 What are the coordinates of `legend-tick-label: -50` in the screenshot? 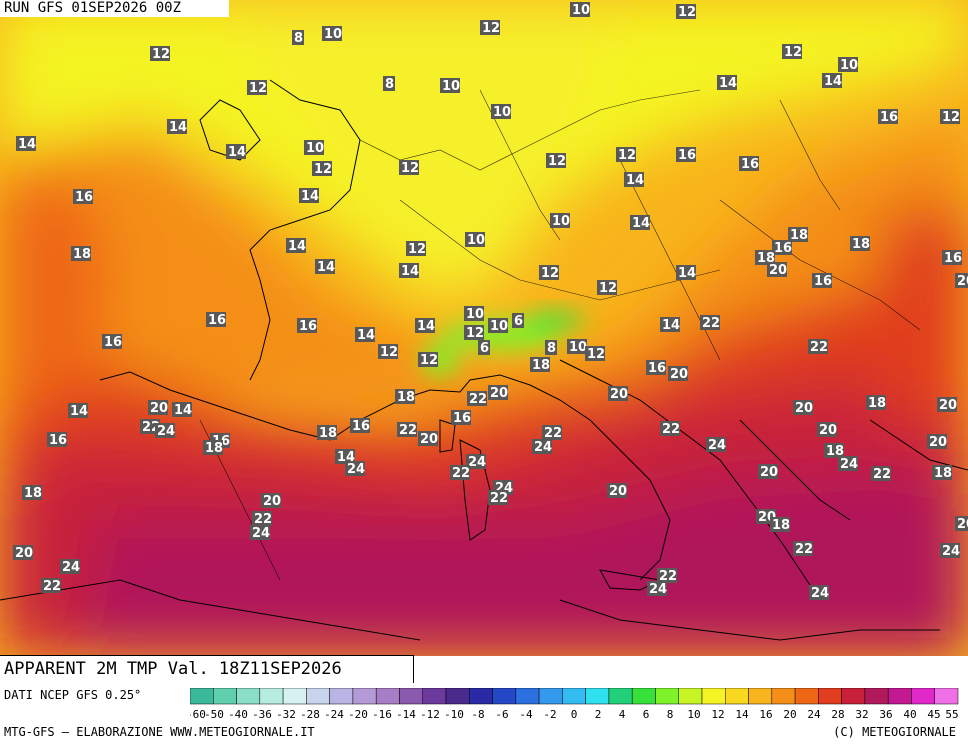 It's located at (214, 714).